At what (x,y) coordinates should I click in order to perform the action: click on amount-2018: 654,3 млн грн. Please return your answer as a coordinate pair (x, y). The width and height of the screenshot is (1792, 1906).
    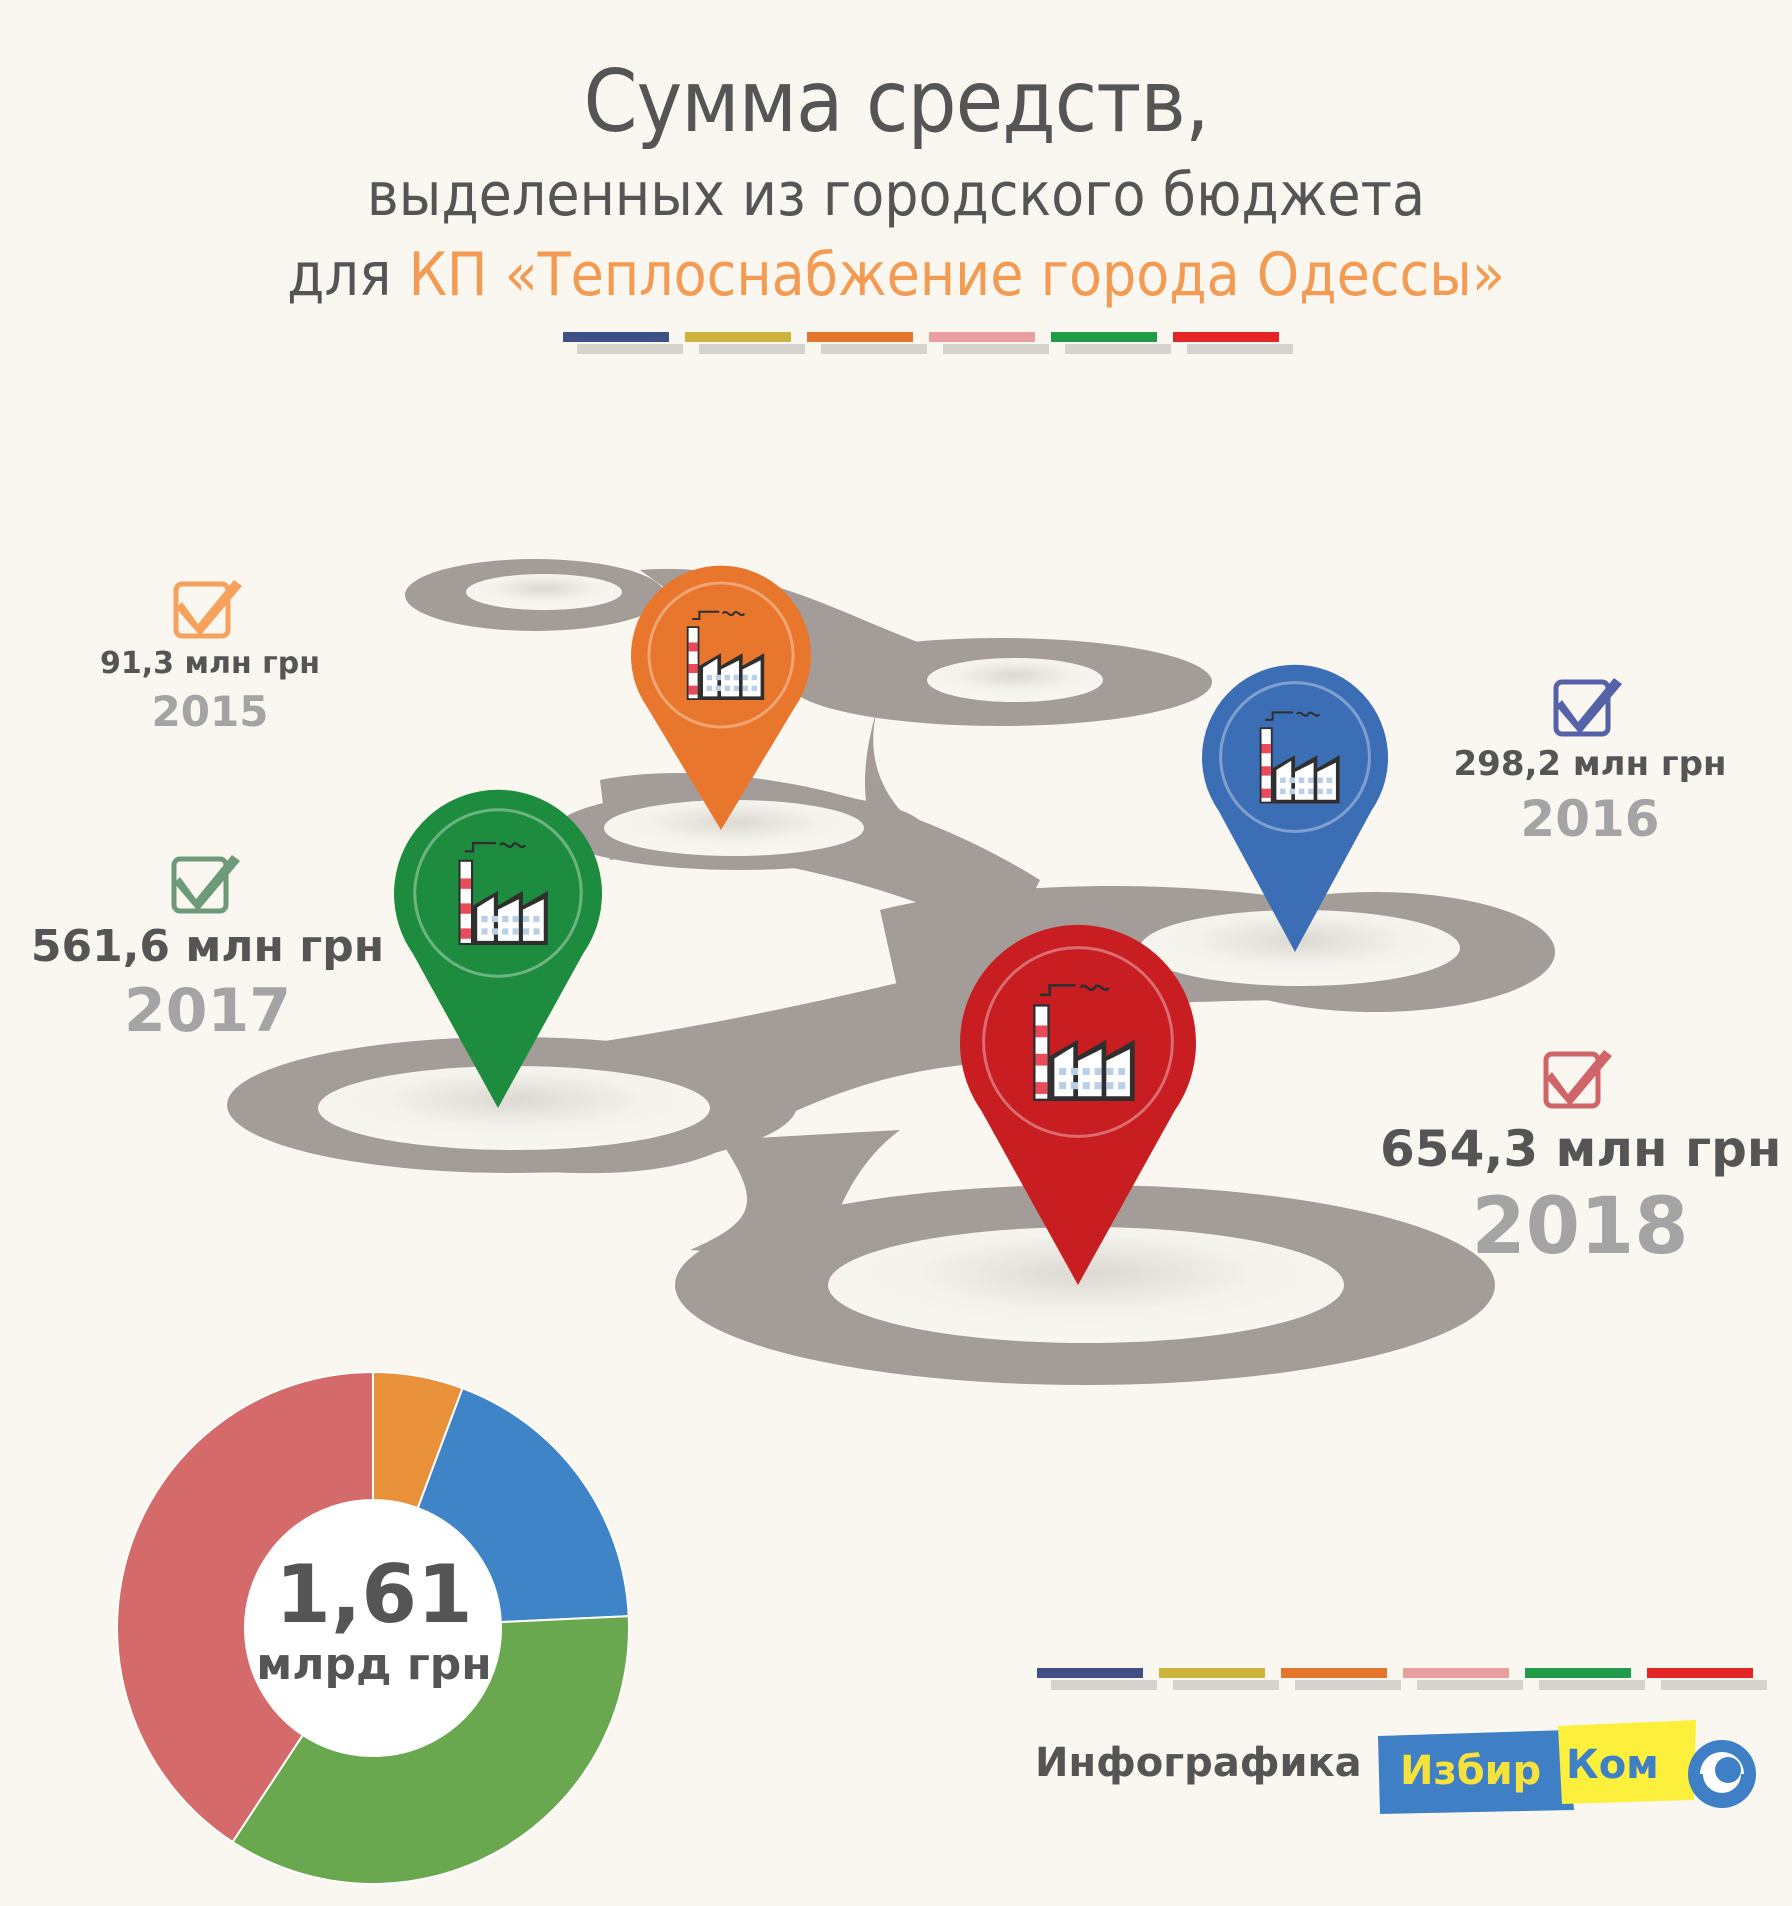
    Looking at the image, I should click on (1581, 1149).